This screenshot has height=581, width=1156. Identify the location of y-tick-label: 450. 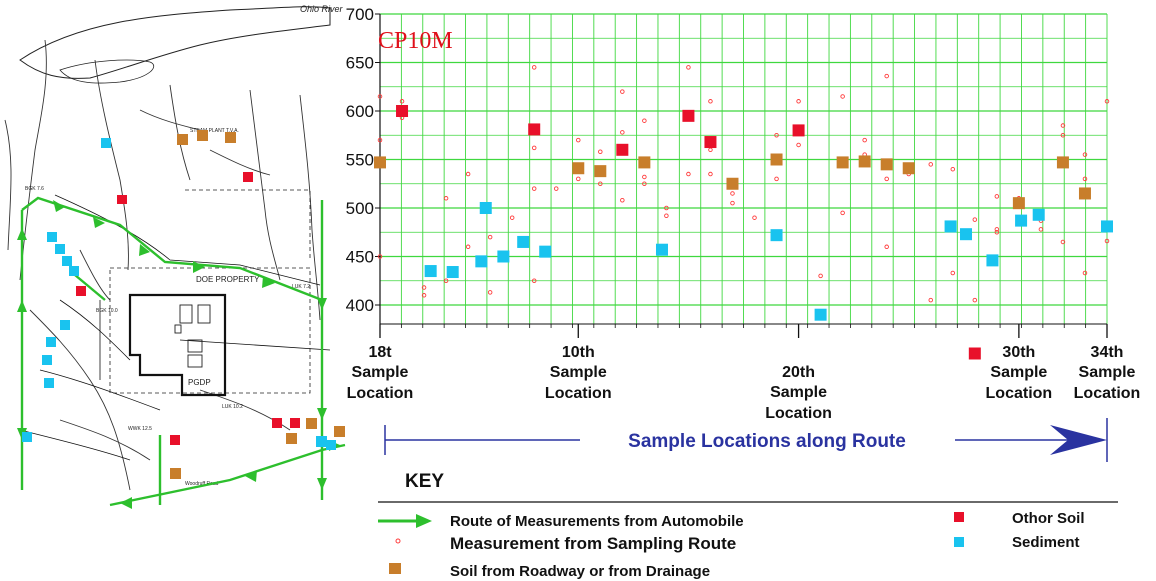
(360, 257).